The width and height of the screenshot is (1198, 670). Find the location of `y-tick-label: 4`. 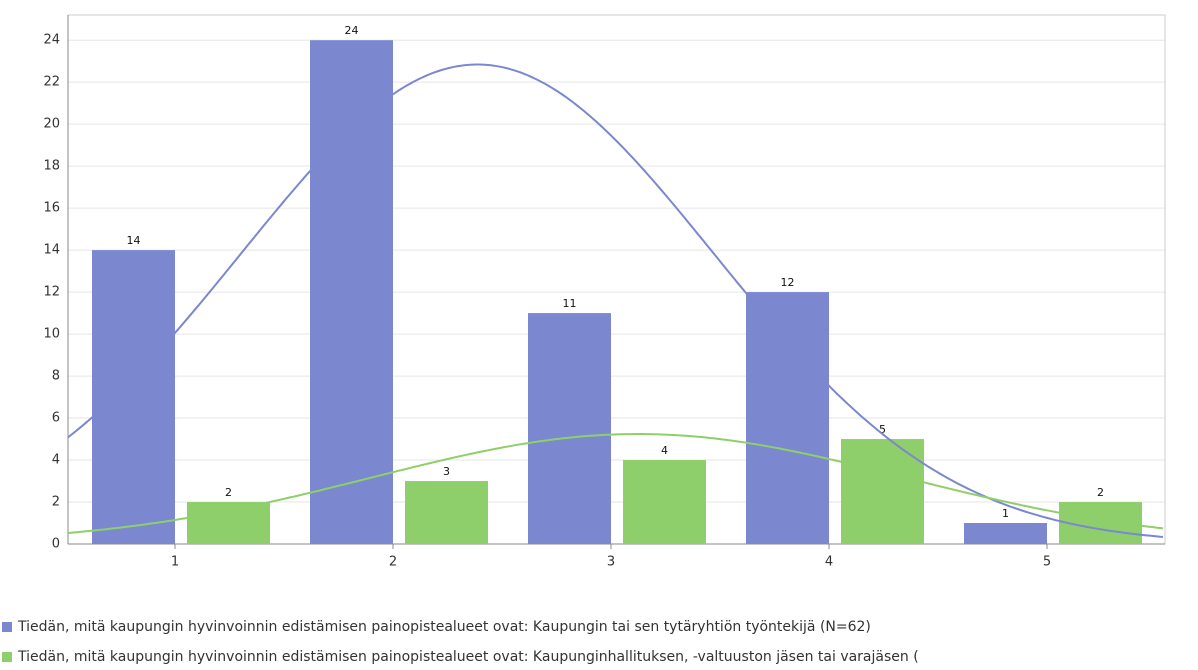

y-tick-label: 4 is located at coordinates (56, 460).